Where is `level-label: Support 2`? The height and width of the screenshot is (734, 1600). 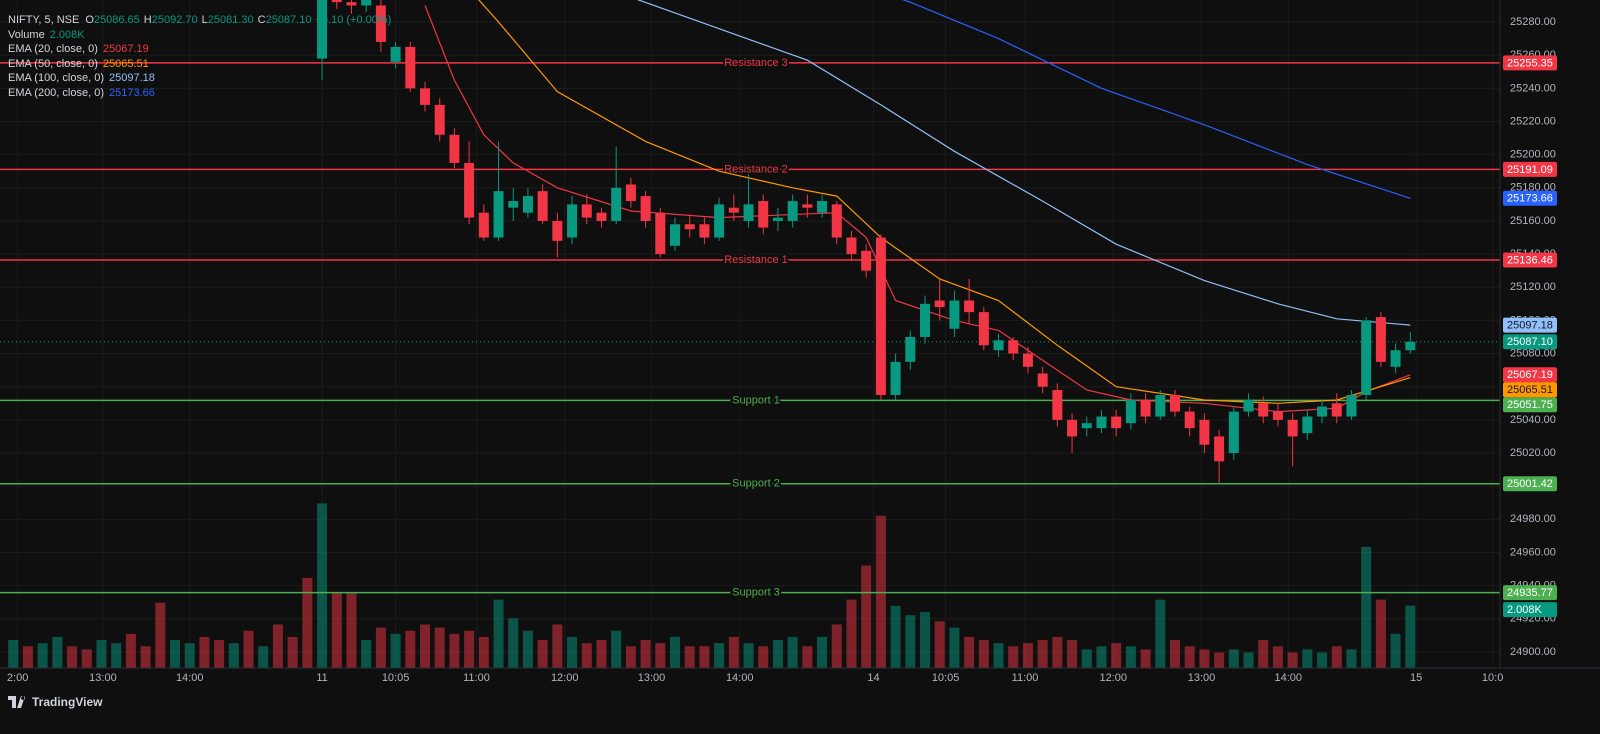
level-label: Support 2 is located at coordinates (756, 484).